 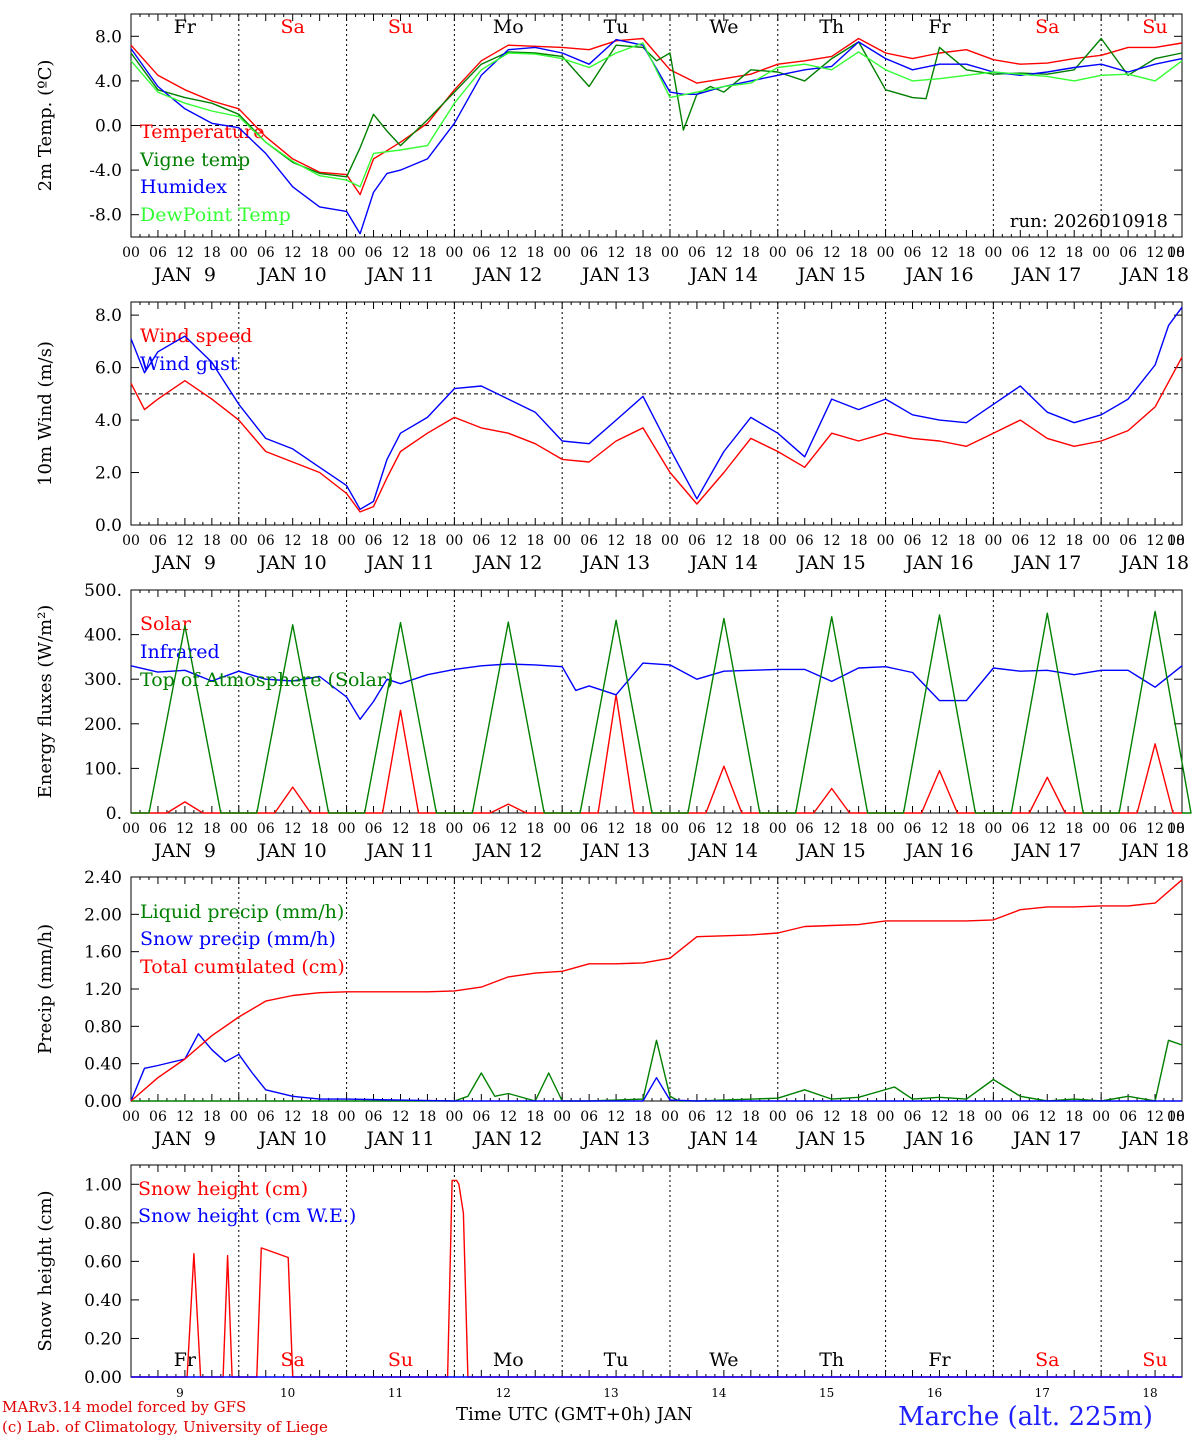 I want to click on y-tick-label: 2.40, so click(x=103, y=878).